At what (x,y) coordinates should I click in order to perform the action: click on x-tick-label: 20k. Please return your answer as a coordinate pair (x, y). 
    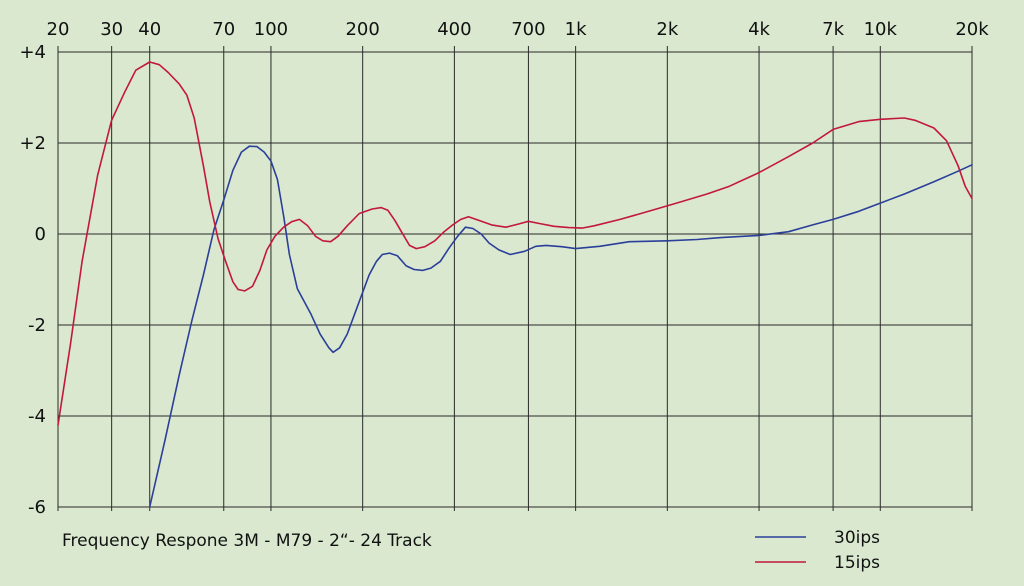
    Looking at the image, I should click on (972, 29).